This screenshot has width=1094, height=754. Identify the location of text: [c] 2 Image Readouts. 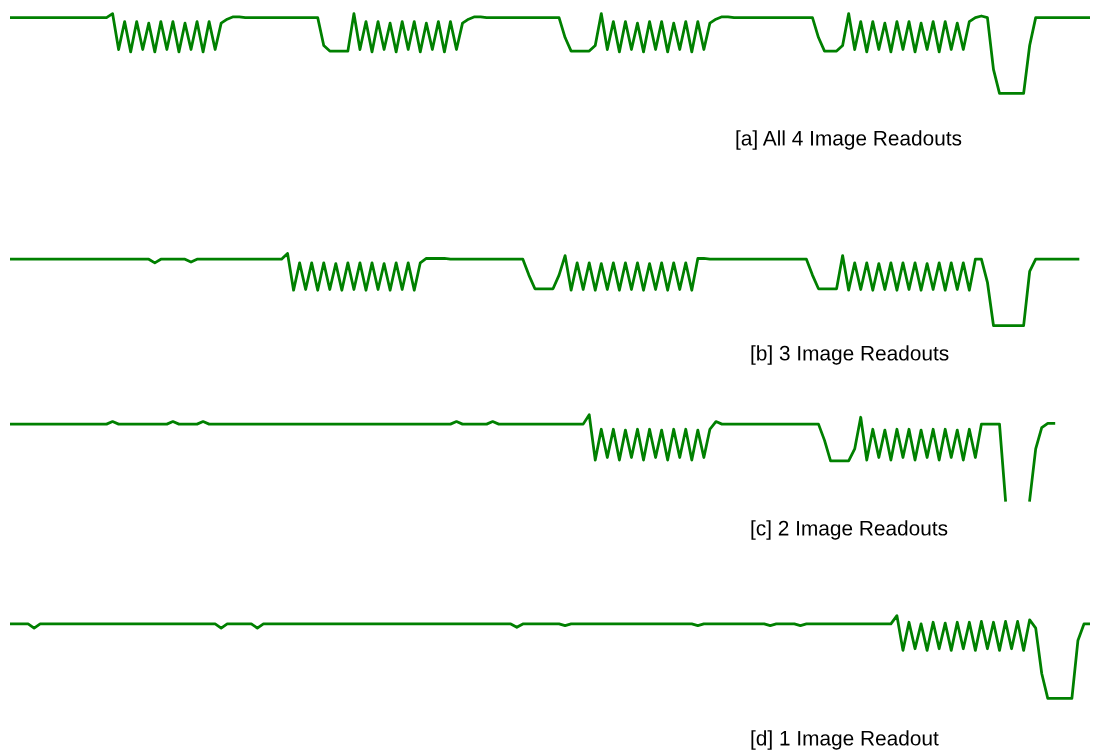
(849, 530).